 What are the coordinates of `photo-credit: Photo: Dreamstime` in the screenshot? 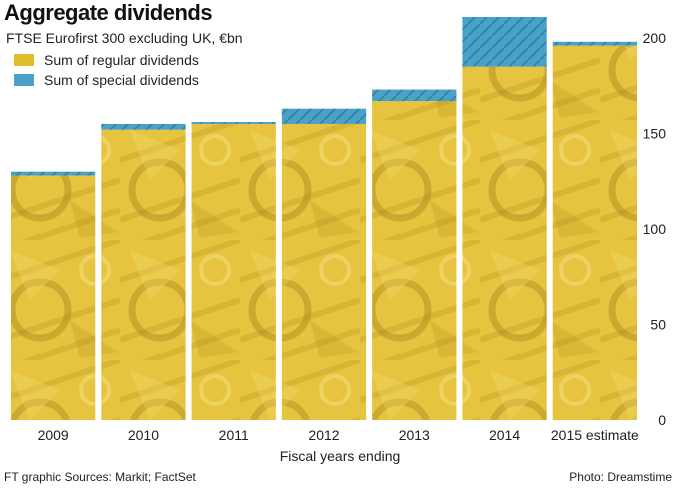 It's located at (620, 477).